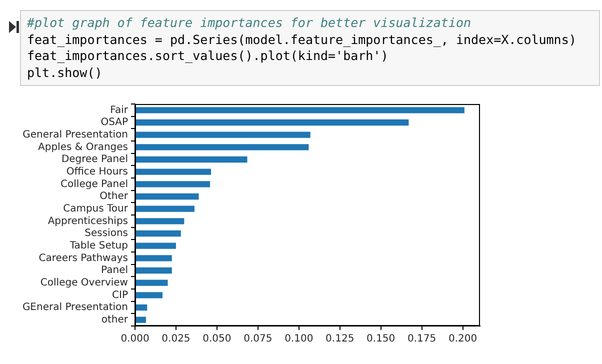 The image size is (602, 364). I want to click on y-tick-label: Office Hours, so click(97, 172).